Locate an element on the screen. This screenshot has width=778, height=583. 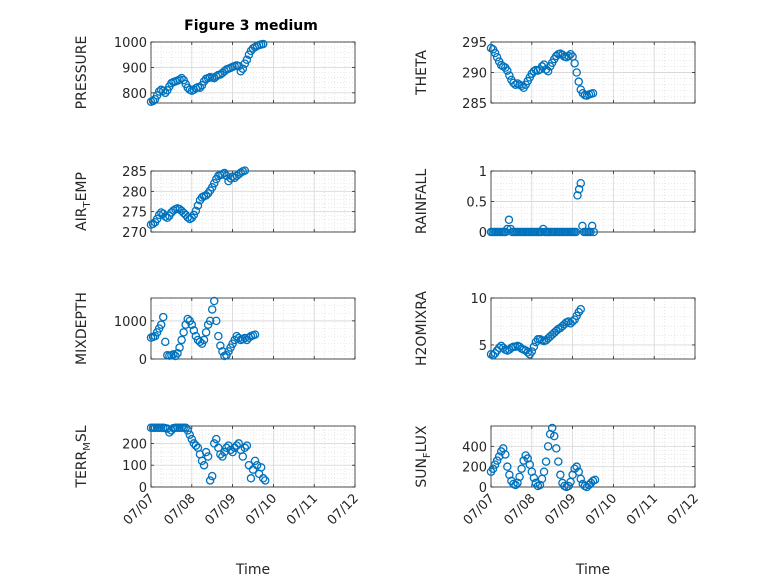
y-axis-label-main: RAINFALL is located at coordinates (422, 201).